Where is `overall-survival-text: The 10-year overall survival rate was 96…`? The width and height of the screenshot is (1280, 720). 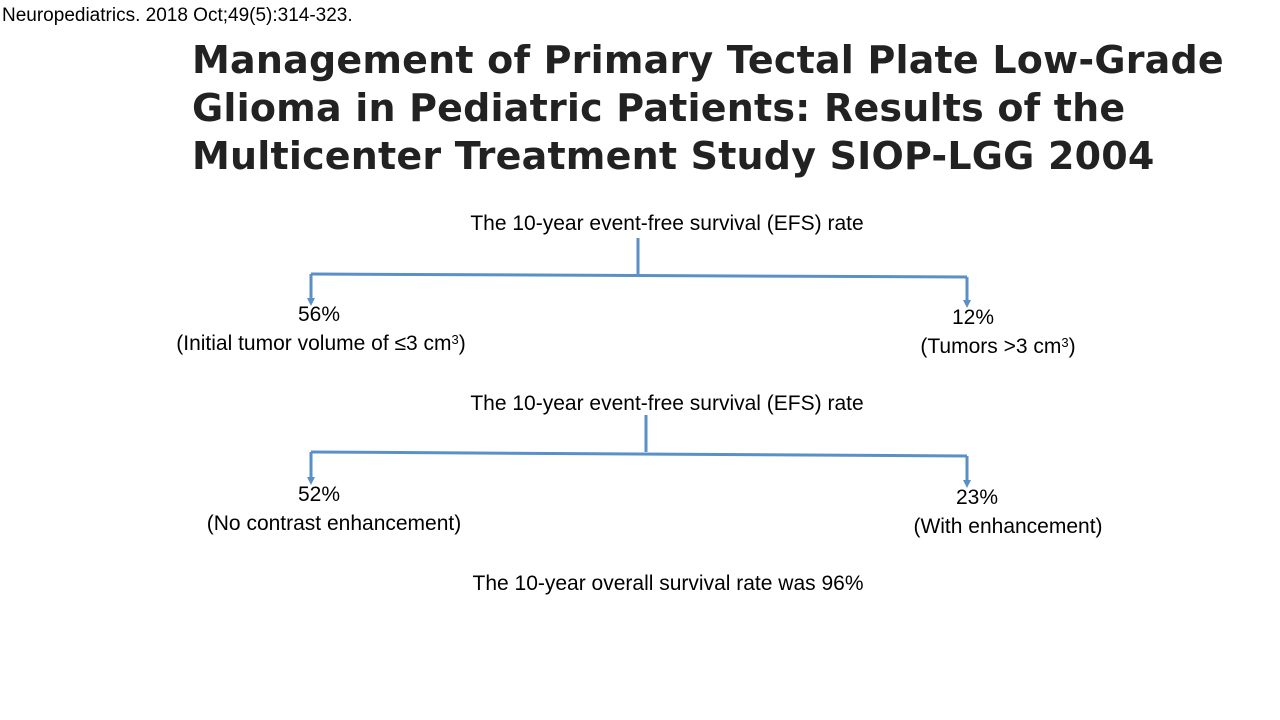 overall-survival-text: The 10-year overall survival rate was 96… is located at coordinates (668, 583).